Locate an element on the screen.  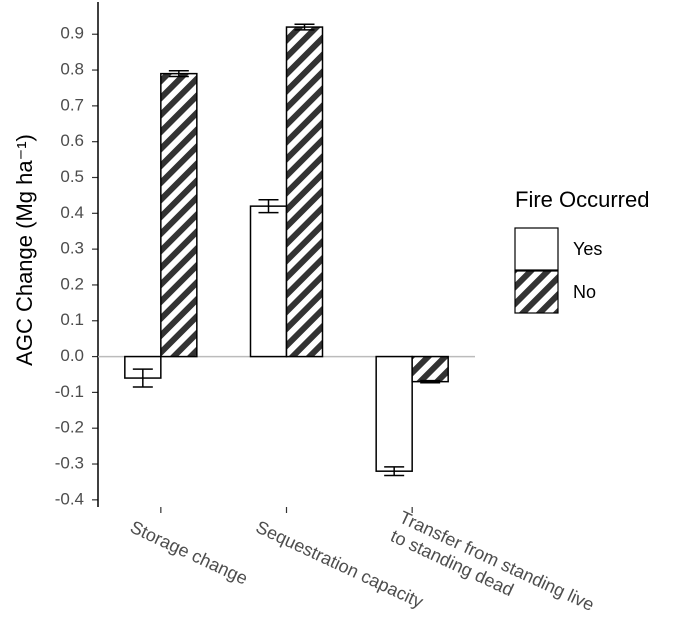
y-tick-label: 0.7 is located at coordinates (72, 104).